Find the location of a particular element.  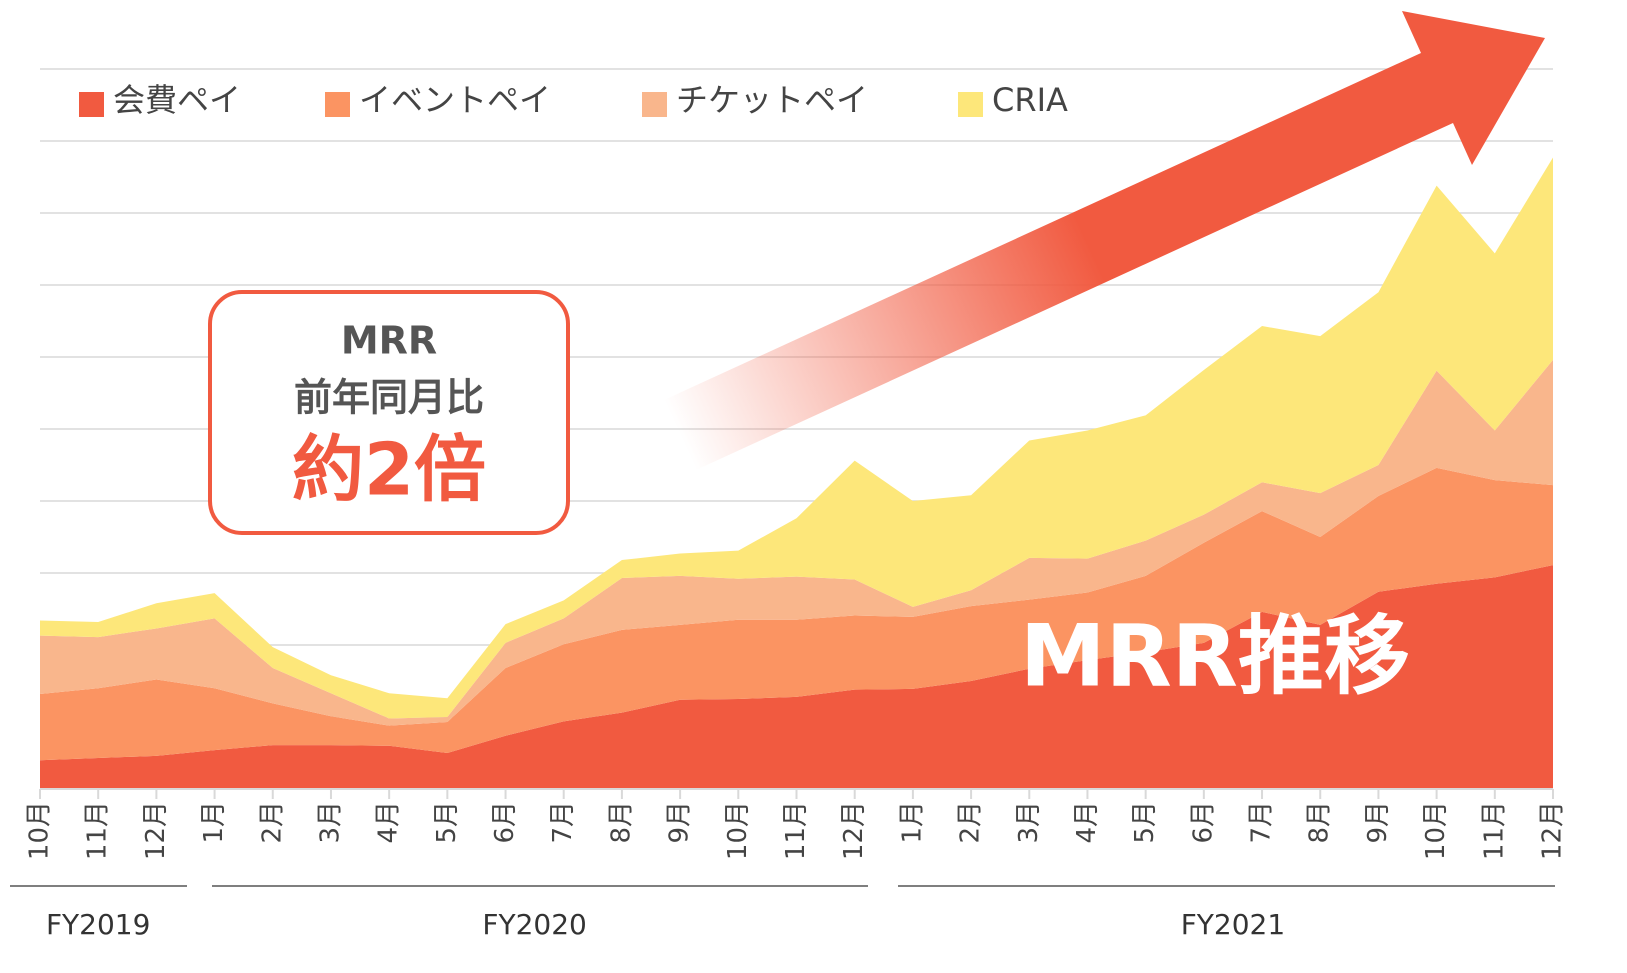

callout-highlight: 約2倍 is located at coordinates (389, 470).